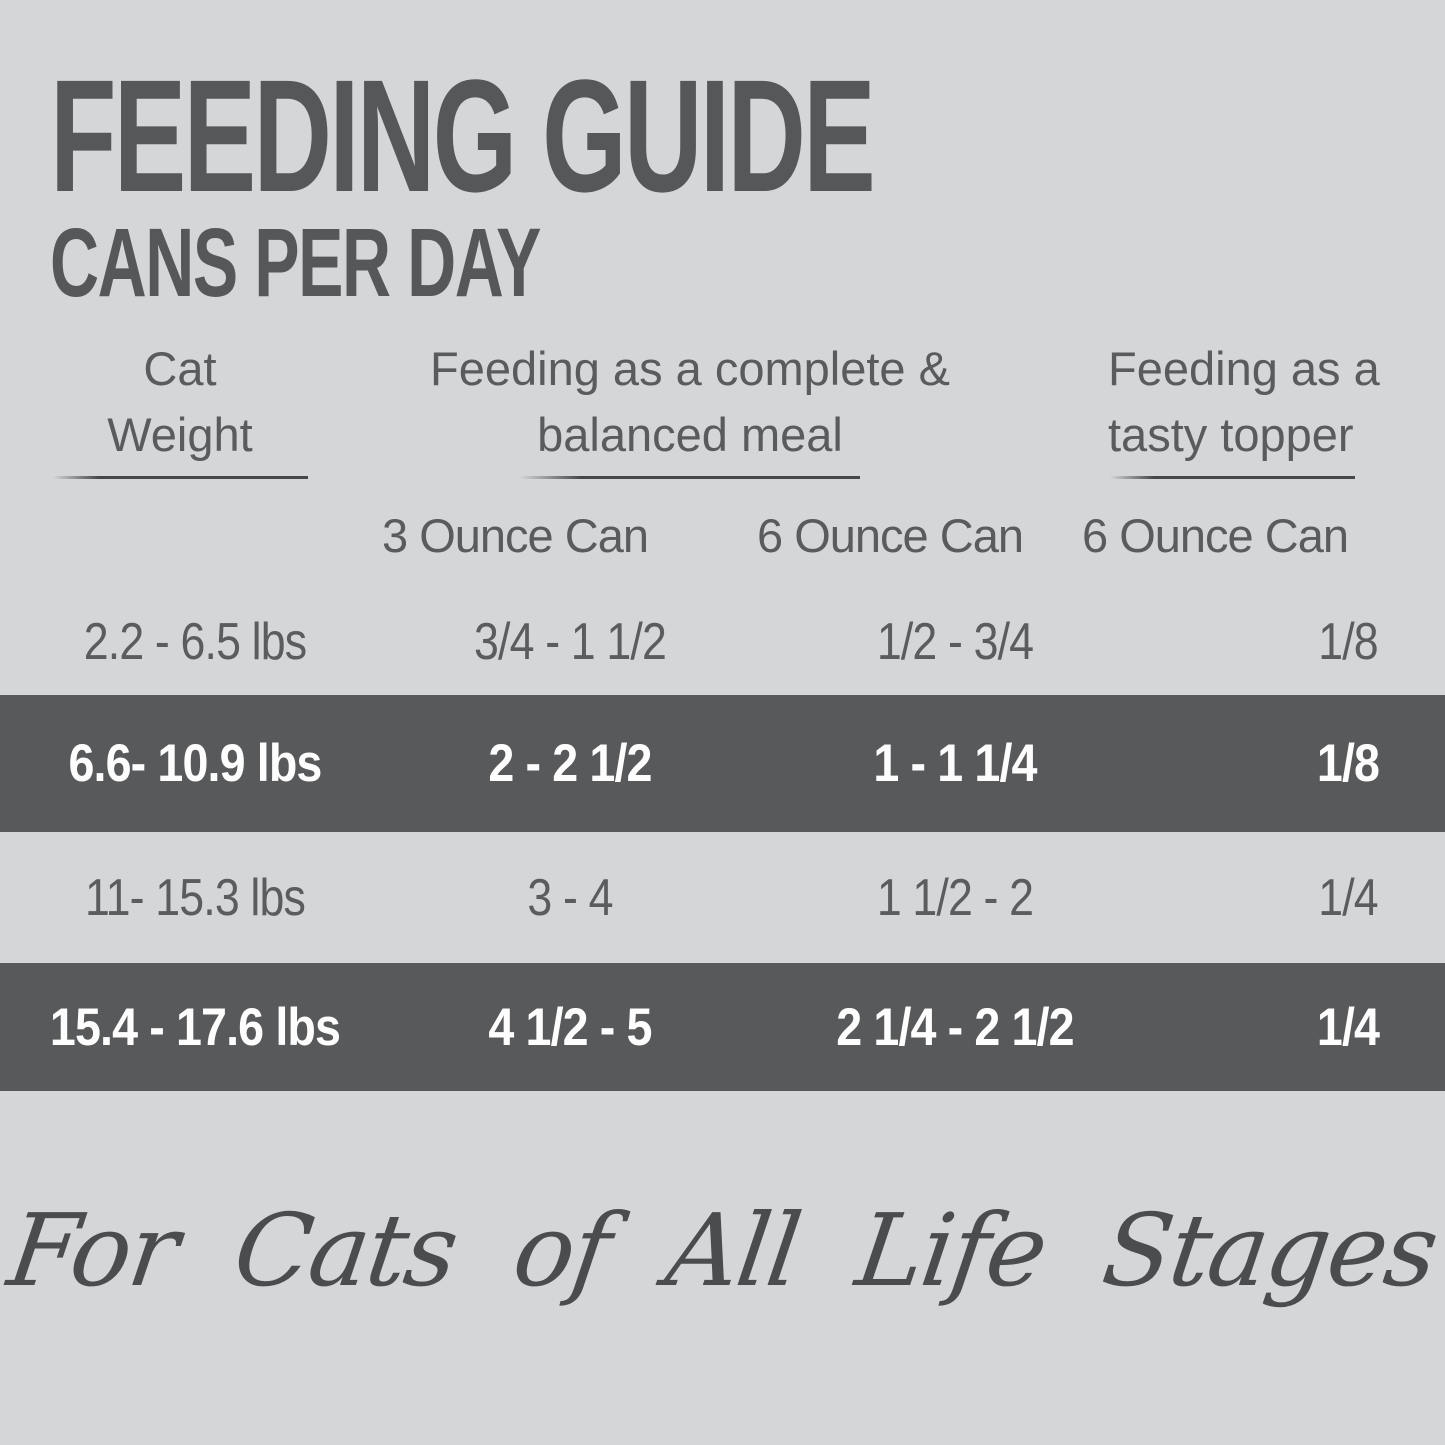 The height and width of the screenshot is (1445, 1445). Describe the element at coordinates (722, 641) in the screenshot. I see `table-row: 2.2 - 6.5 lbs 3/4 - 1 1/2 1/2 - 3/4 1/8` at that location.